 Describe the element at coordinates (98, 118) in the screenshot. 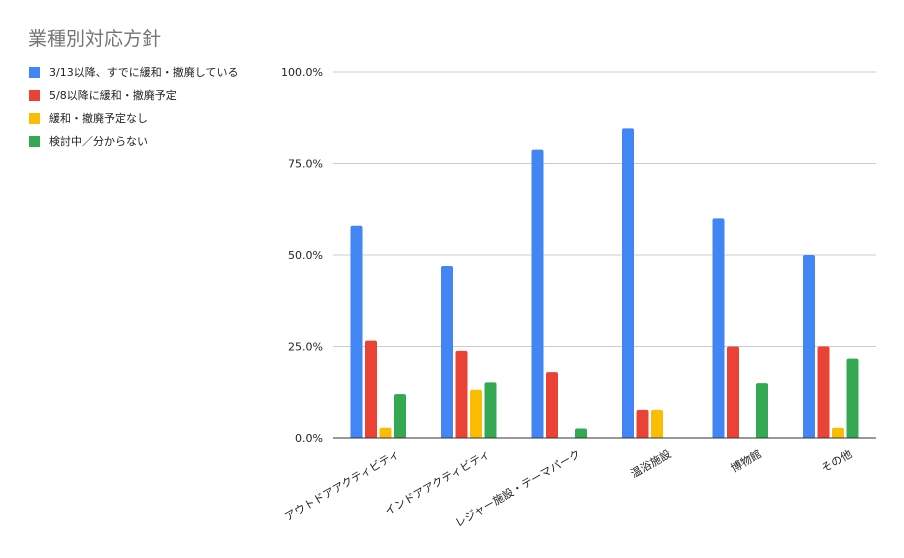

I see `legend-label-series-3: 緩和・撤廃予定なし` at that location.